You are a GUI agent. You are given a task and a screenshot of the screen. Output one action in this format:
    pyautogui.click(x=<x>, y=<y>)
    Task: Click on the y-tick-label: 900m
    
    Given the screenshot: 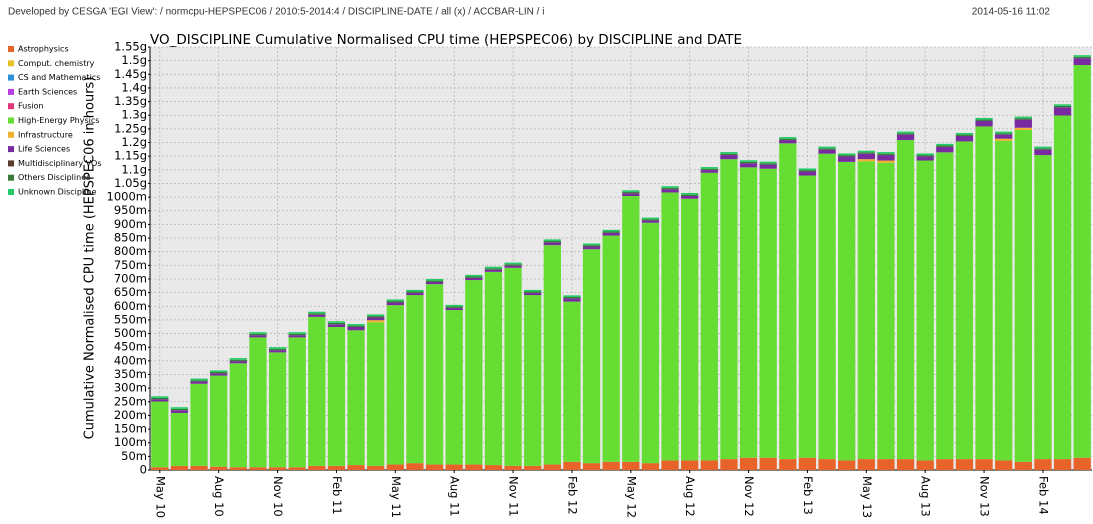 What is the action you would take?
    pyautogui.click(x=130, y=224)
    